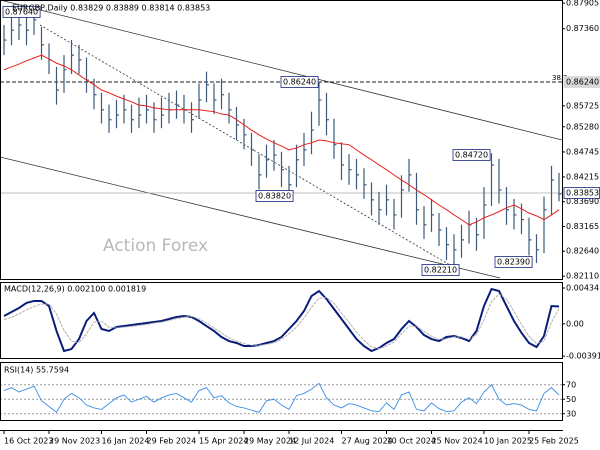 The height and width of the screenshot is (450, 600). What do you see at coordinates (582, 105) in the screenshot?
I see `y-tick-label: 0.85725` at bounding box center [582, 105].